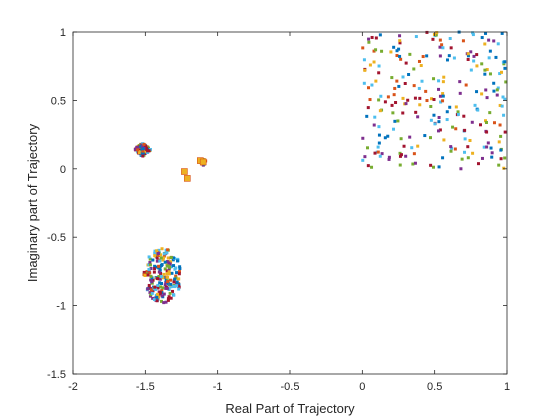 The image size is (560, 420). What do you see at coordinates (203, 162) in the screenshot?
I see `highlight-point` at bounding box center [203, 162].